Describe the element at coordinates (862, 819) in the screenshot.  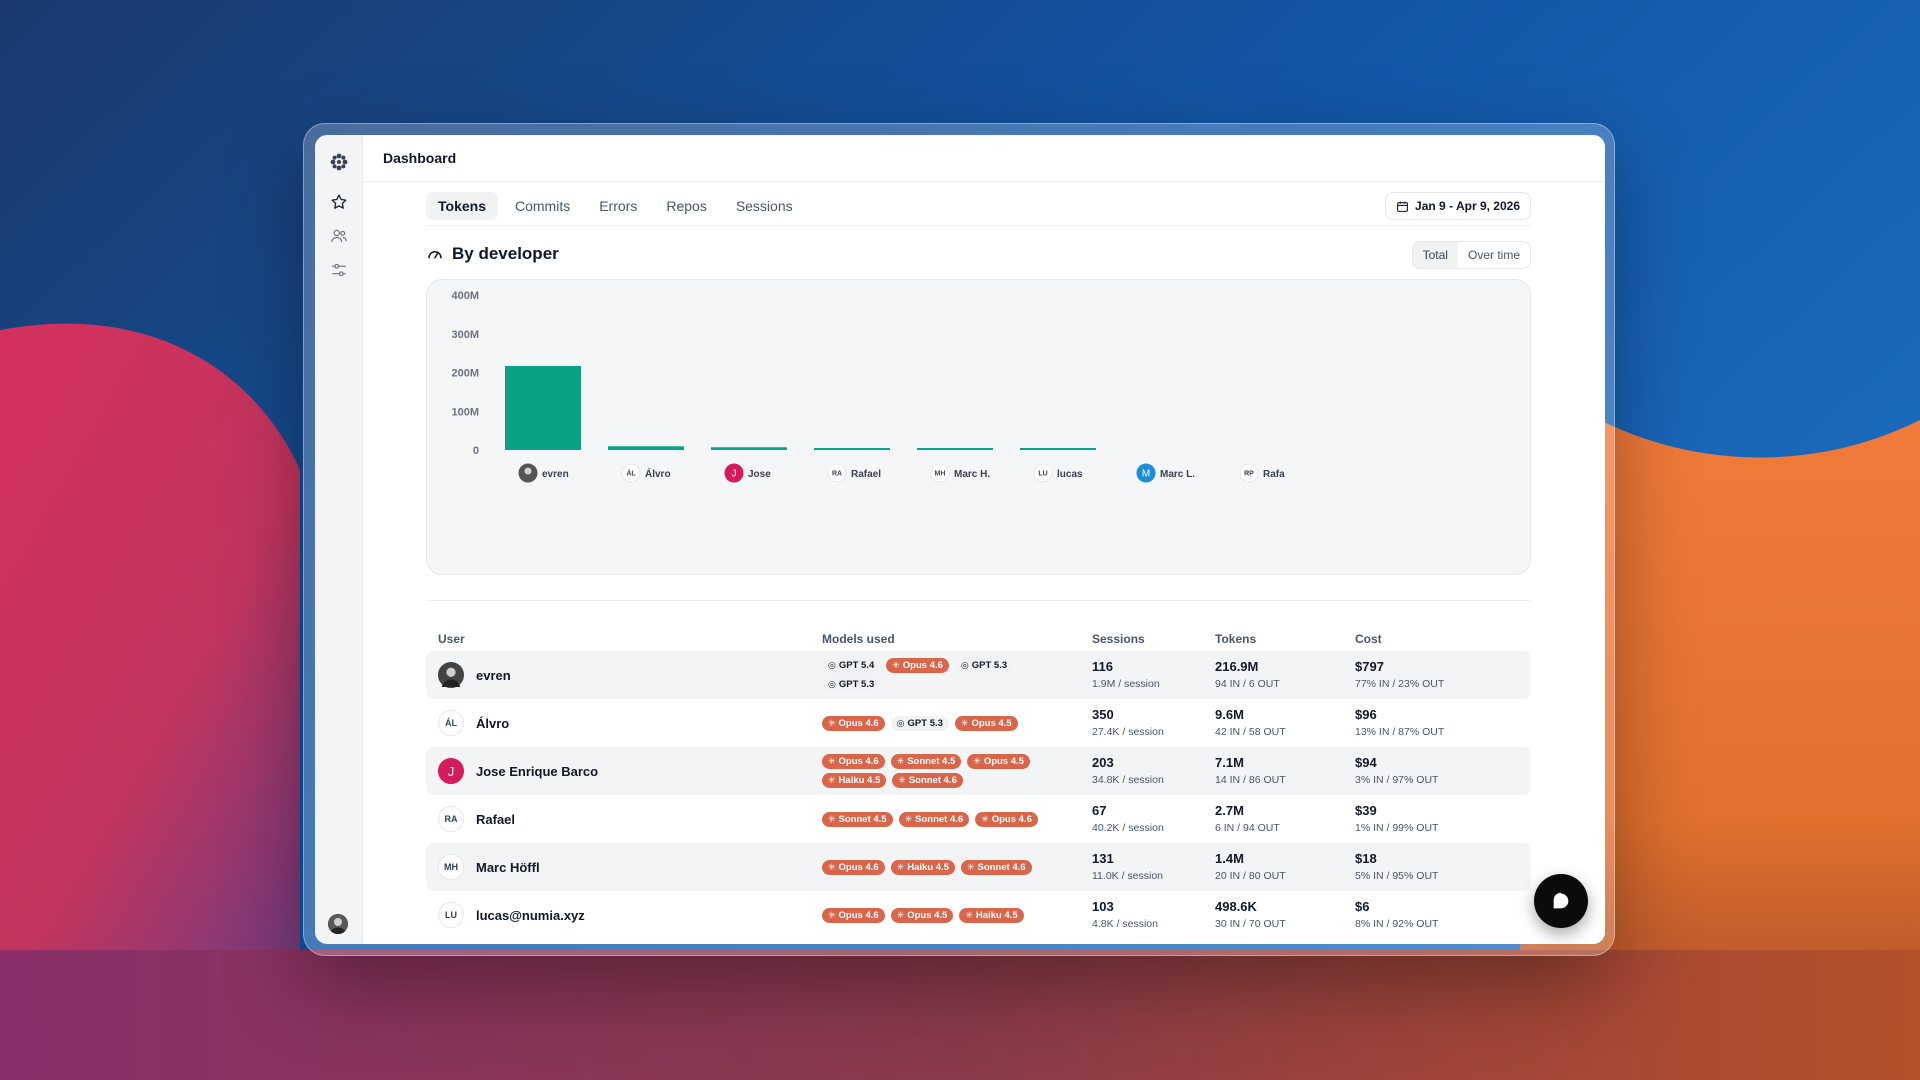
I see `model-label: Sonnet 4.5` at that location.